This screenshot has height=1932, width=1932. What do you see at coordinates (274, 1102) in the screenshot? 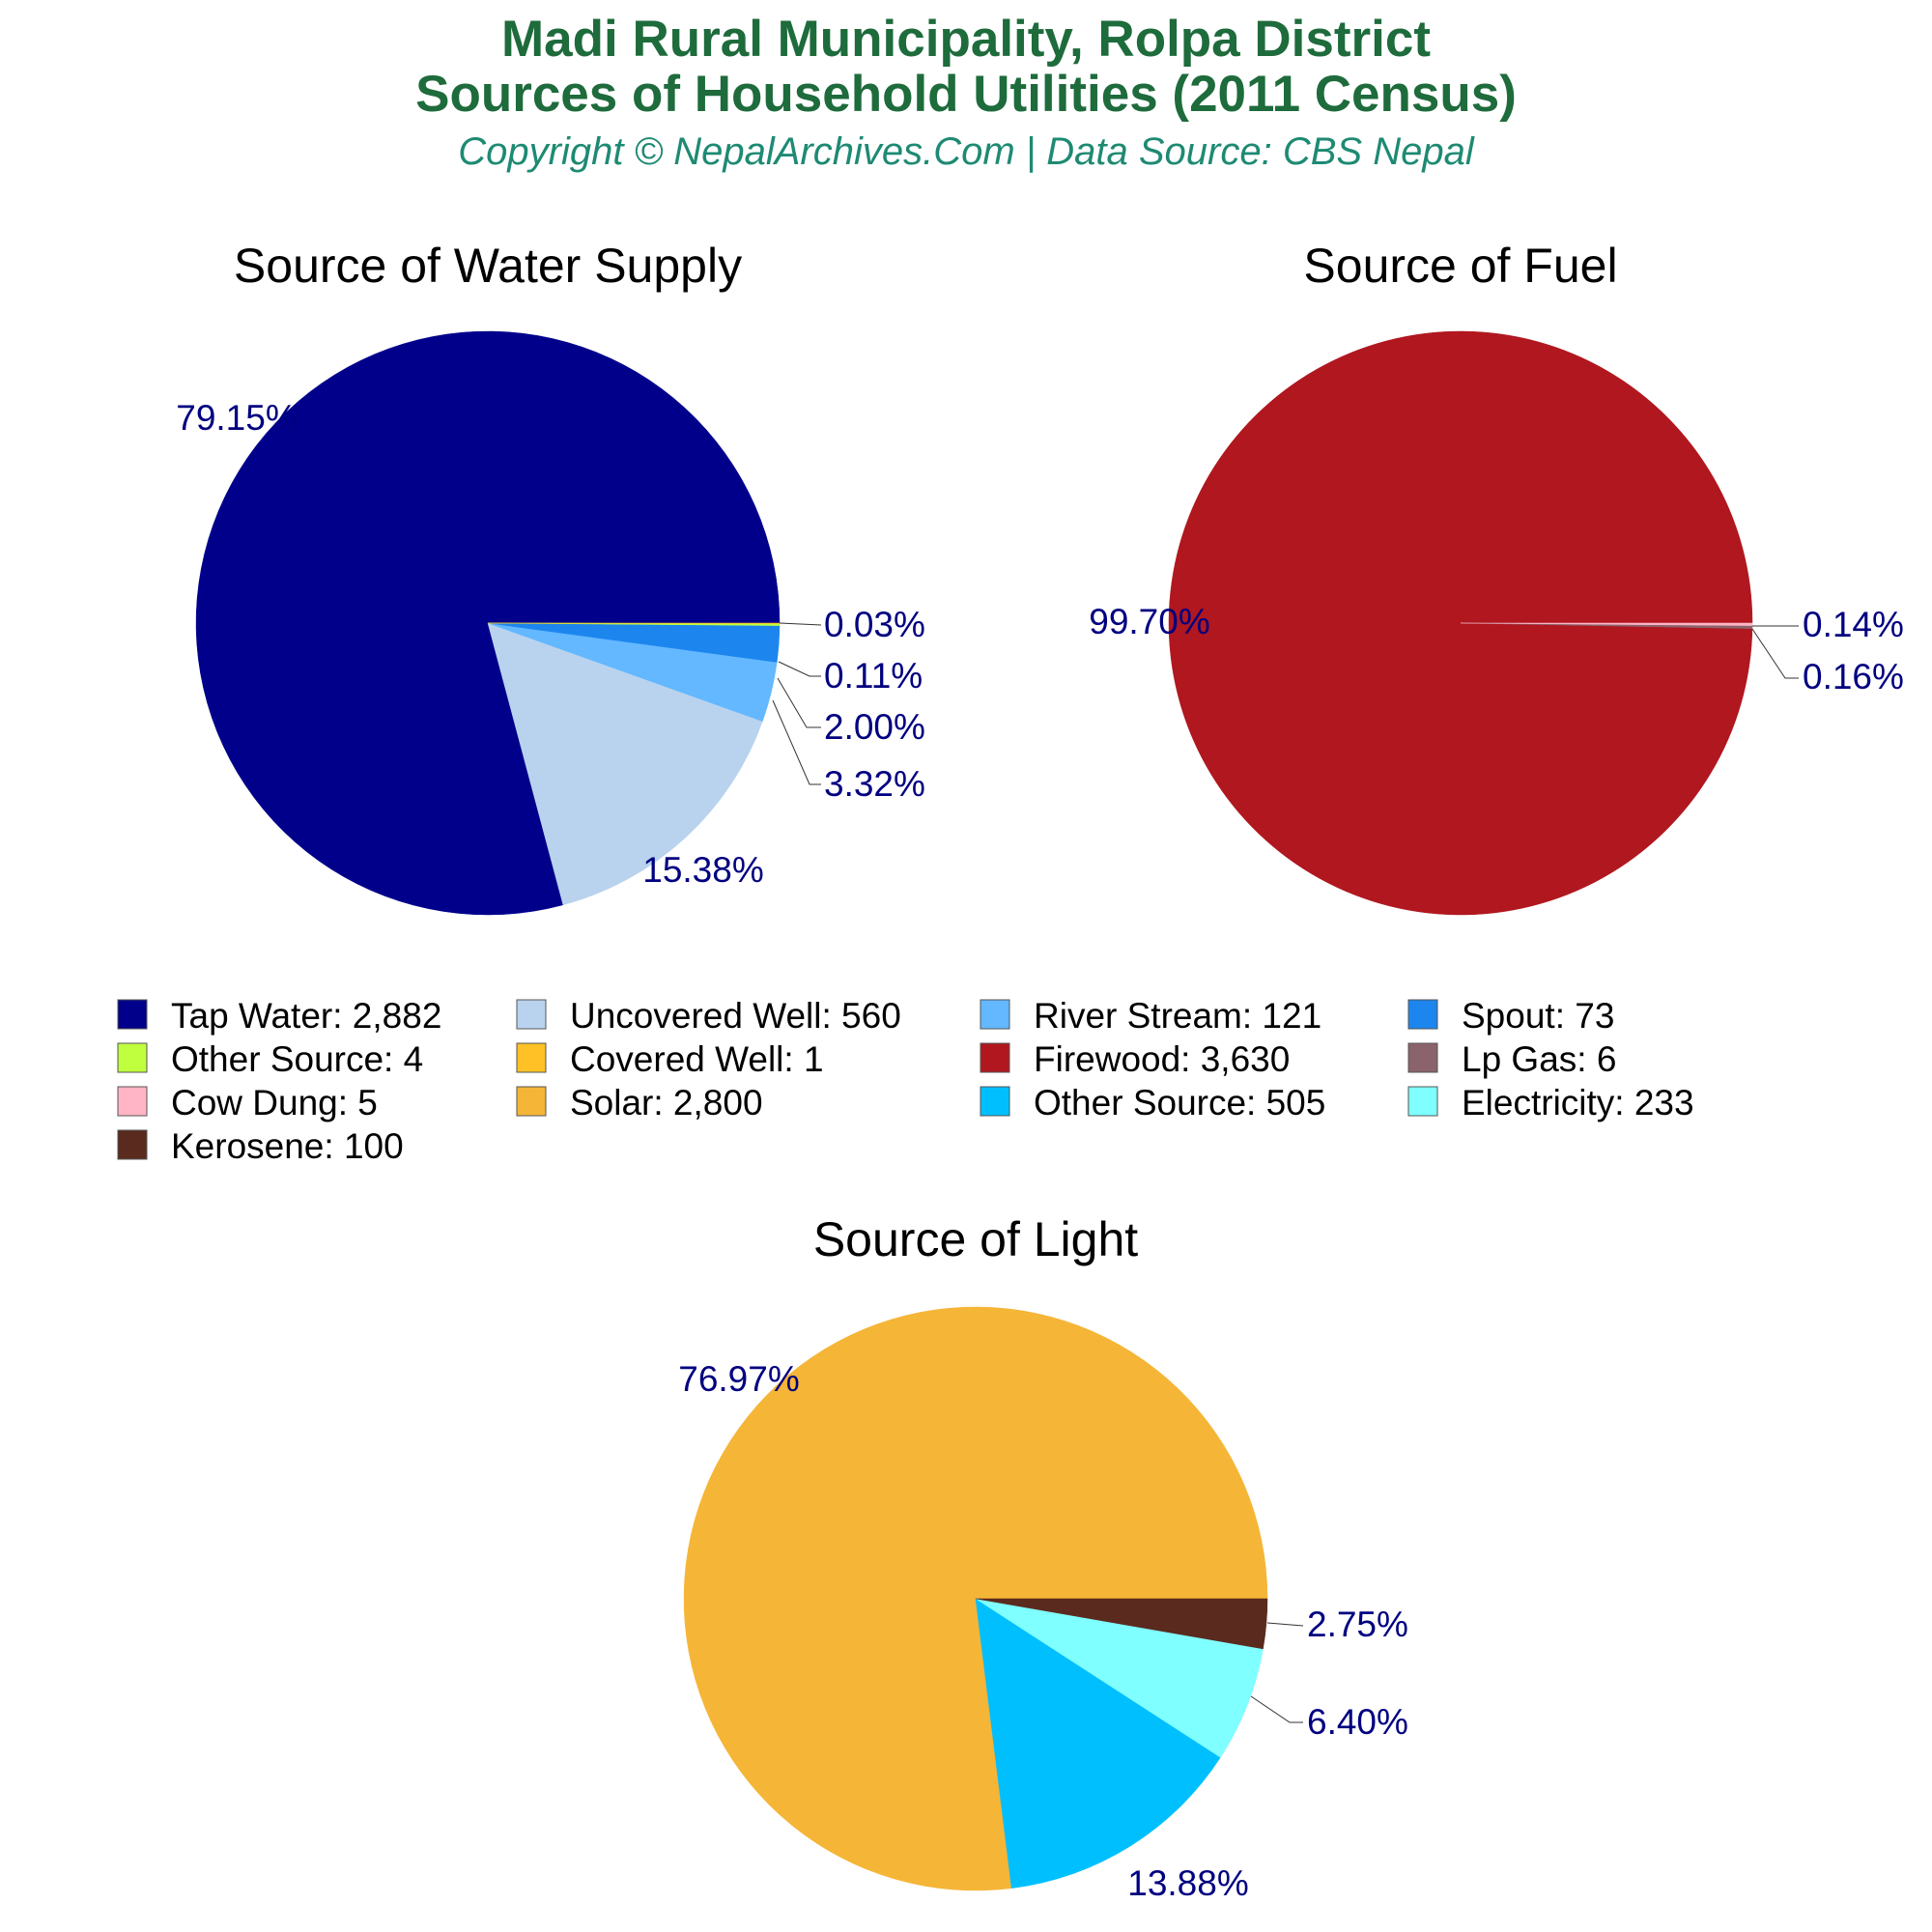
I see `legend-label: Cow Dung: 5` at bounding box center [274, 1102].